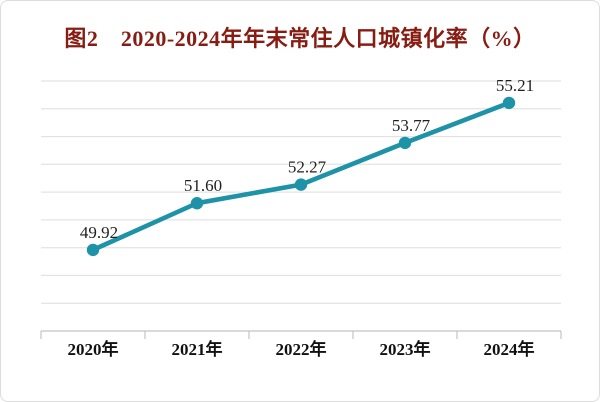 This screenshot has width=600, height=402. What do you see at coordinates (515, 85) in the screenshot?
I see `data-point-label: 55.21` at bounding box center [515, 85].